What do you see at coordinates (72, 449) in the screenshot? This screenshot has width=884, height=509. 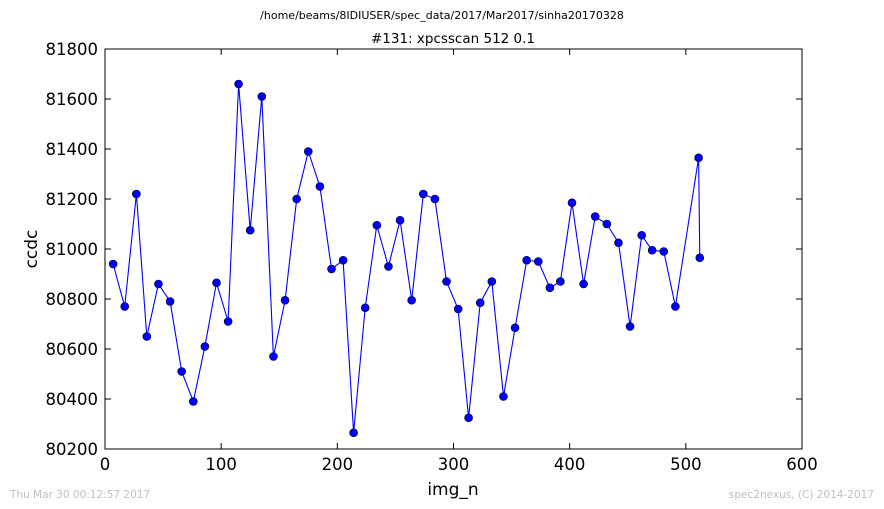 I see `y-tick-label: 80200` at bounding box center [72, 449].